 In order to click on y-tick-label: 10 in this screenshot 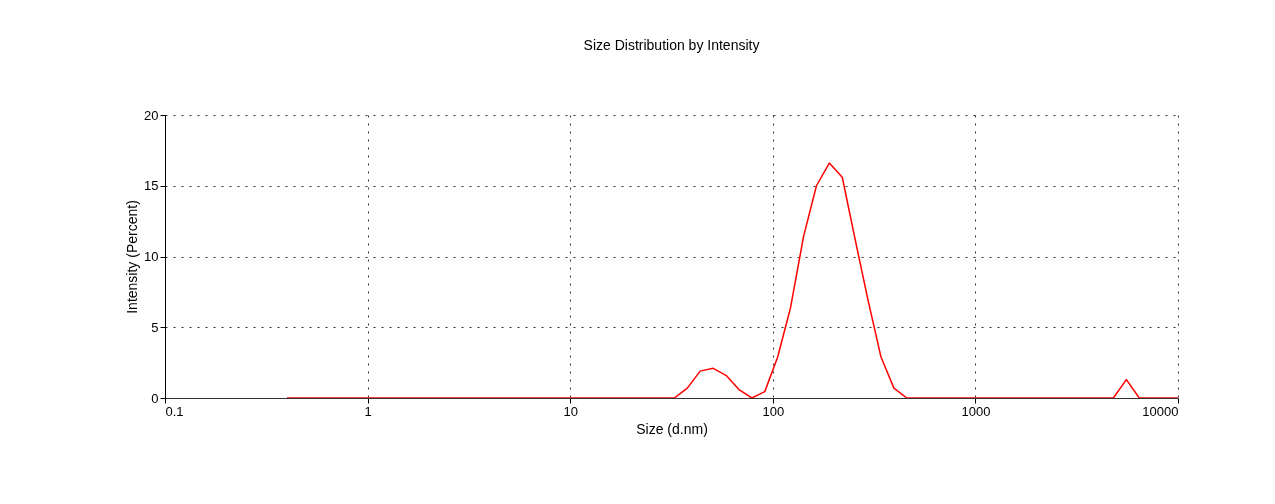, I will do `click(151, 256)`.